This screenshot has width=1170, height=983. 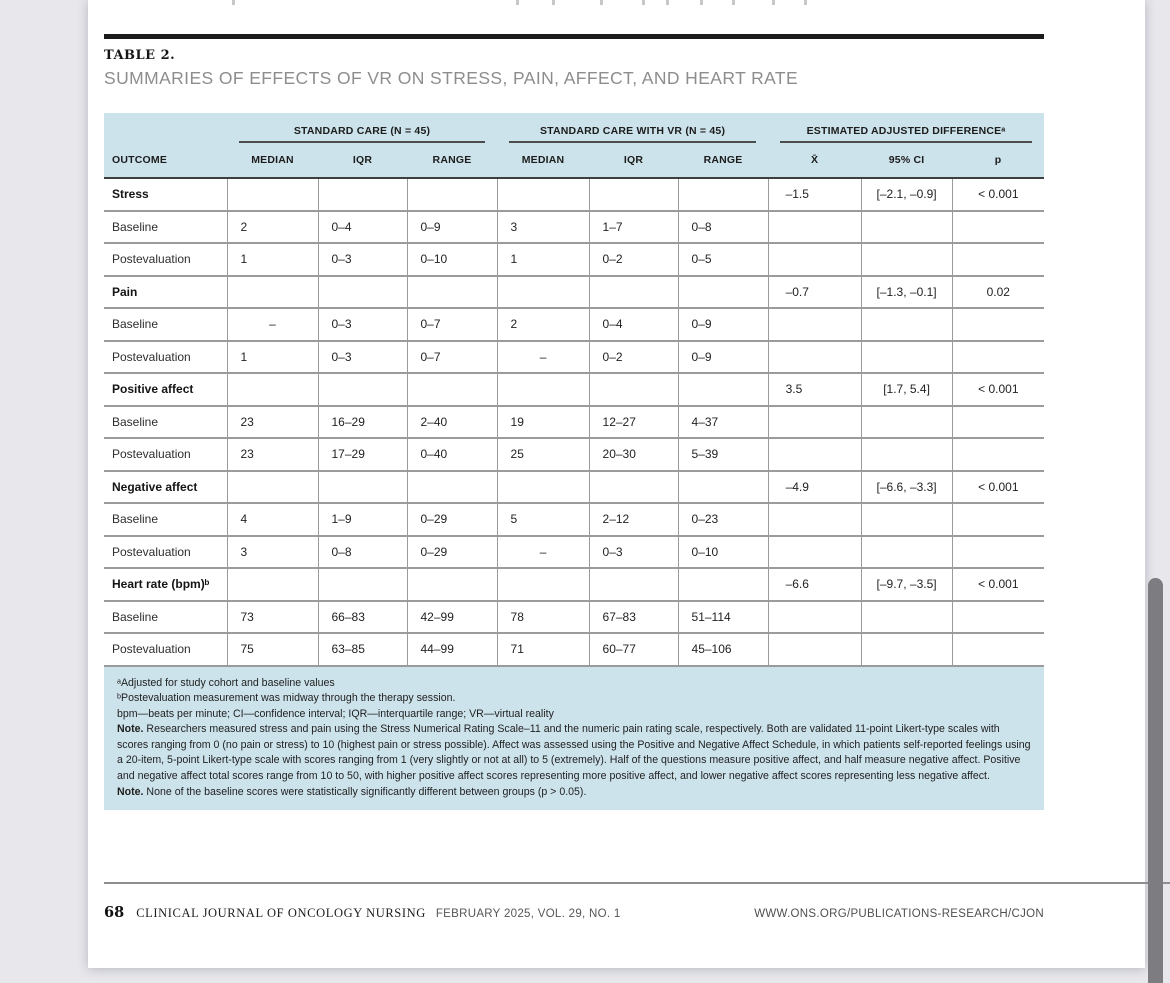 I want to click on table-cell: [–9.7, –3.5], so click(x=906, y=584).